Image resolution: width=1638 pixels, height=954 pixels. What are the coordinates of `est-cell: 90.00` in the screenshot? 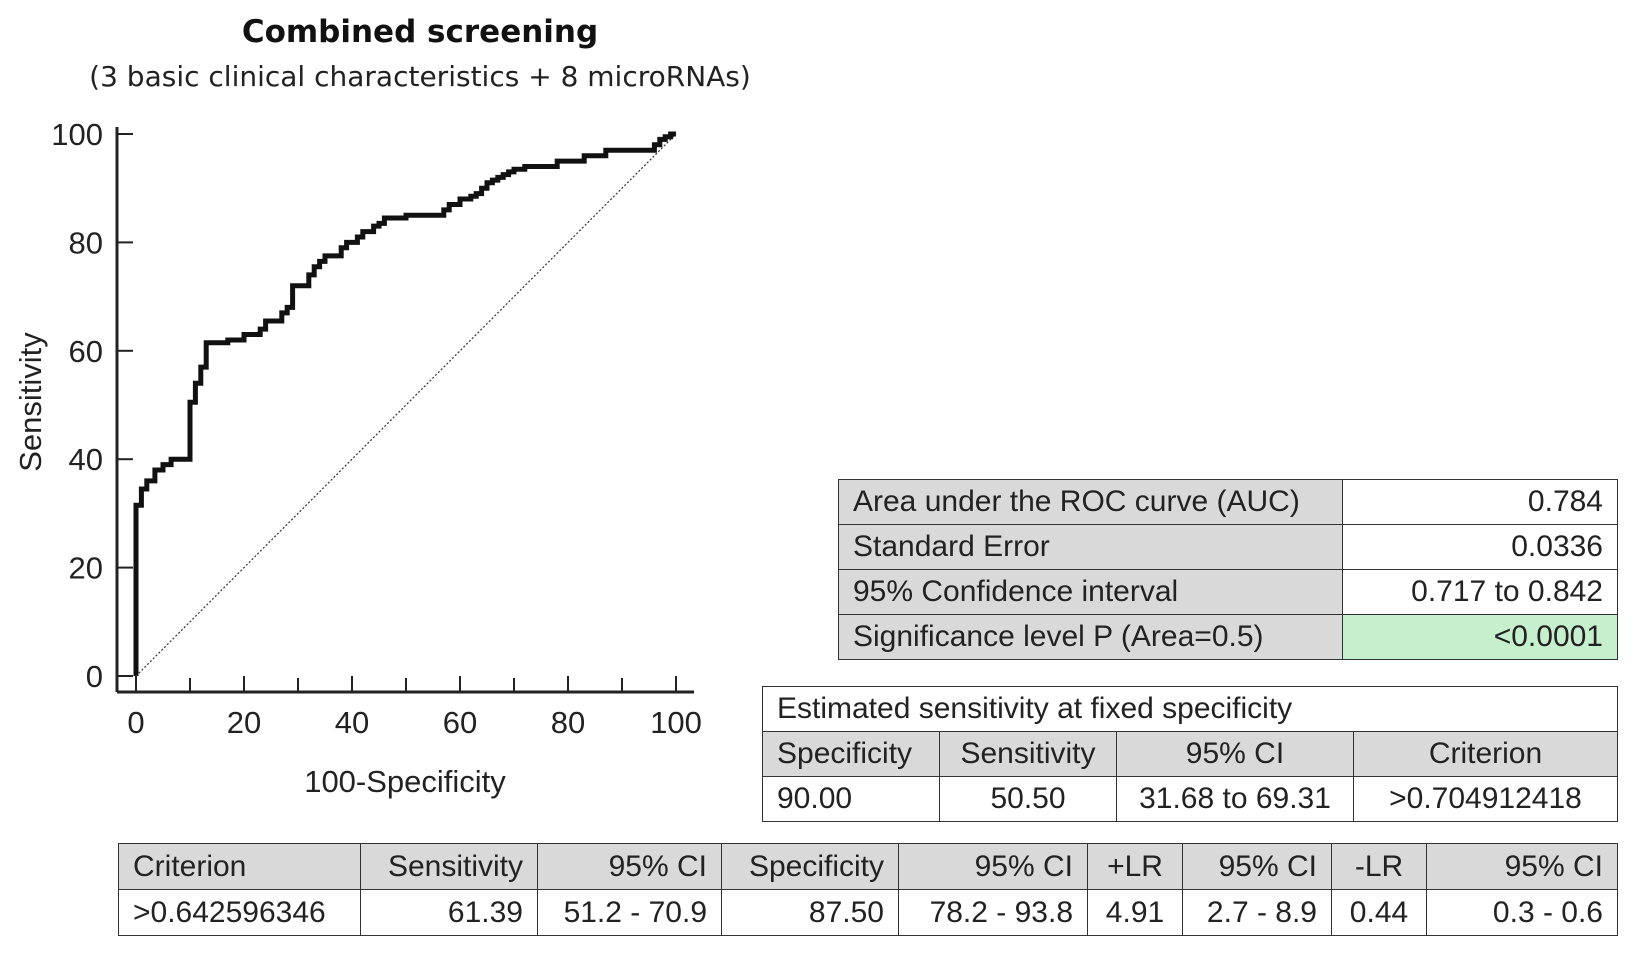 It's located at (851, 799).